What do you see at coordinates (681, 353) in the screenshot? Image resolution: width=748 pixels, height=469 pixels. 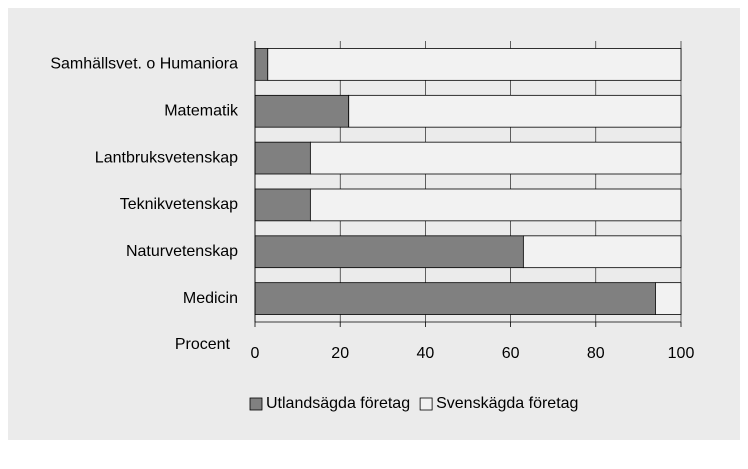 I see `x-tick-label: 100` at bounding box center [681, 353].